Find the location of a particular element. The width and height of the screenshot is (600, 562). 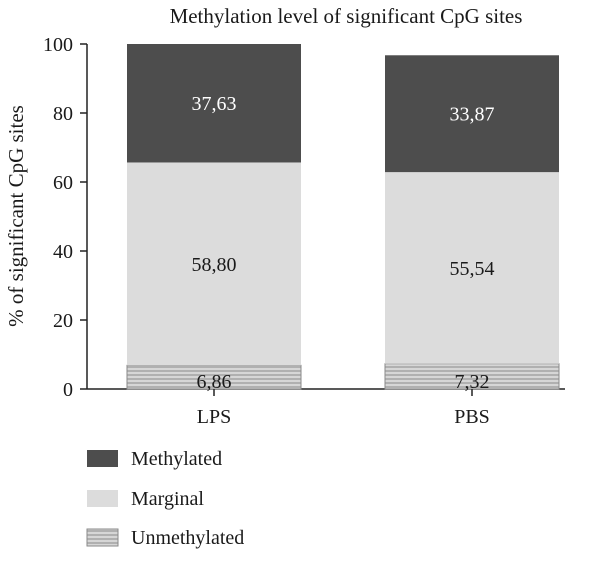

data-label-unmethylated-lps: 6,86 is located at coordinates (214, 382).